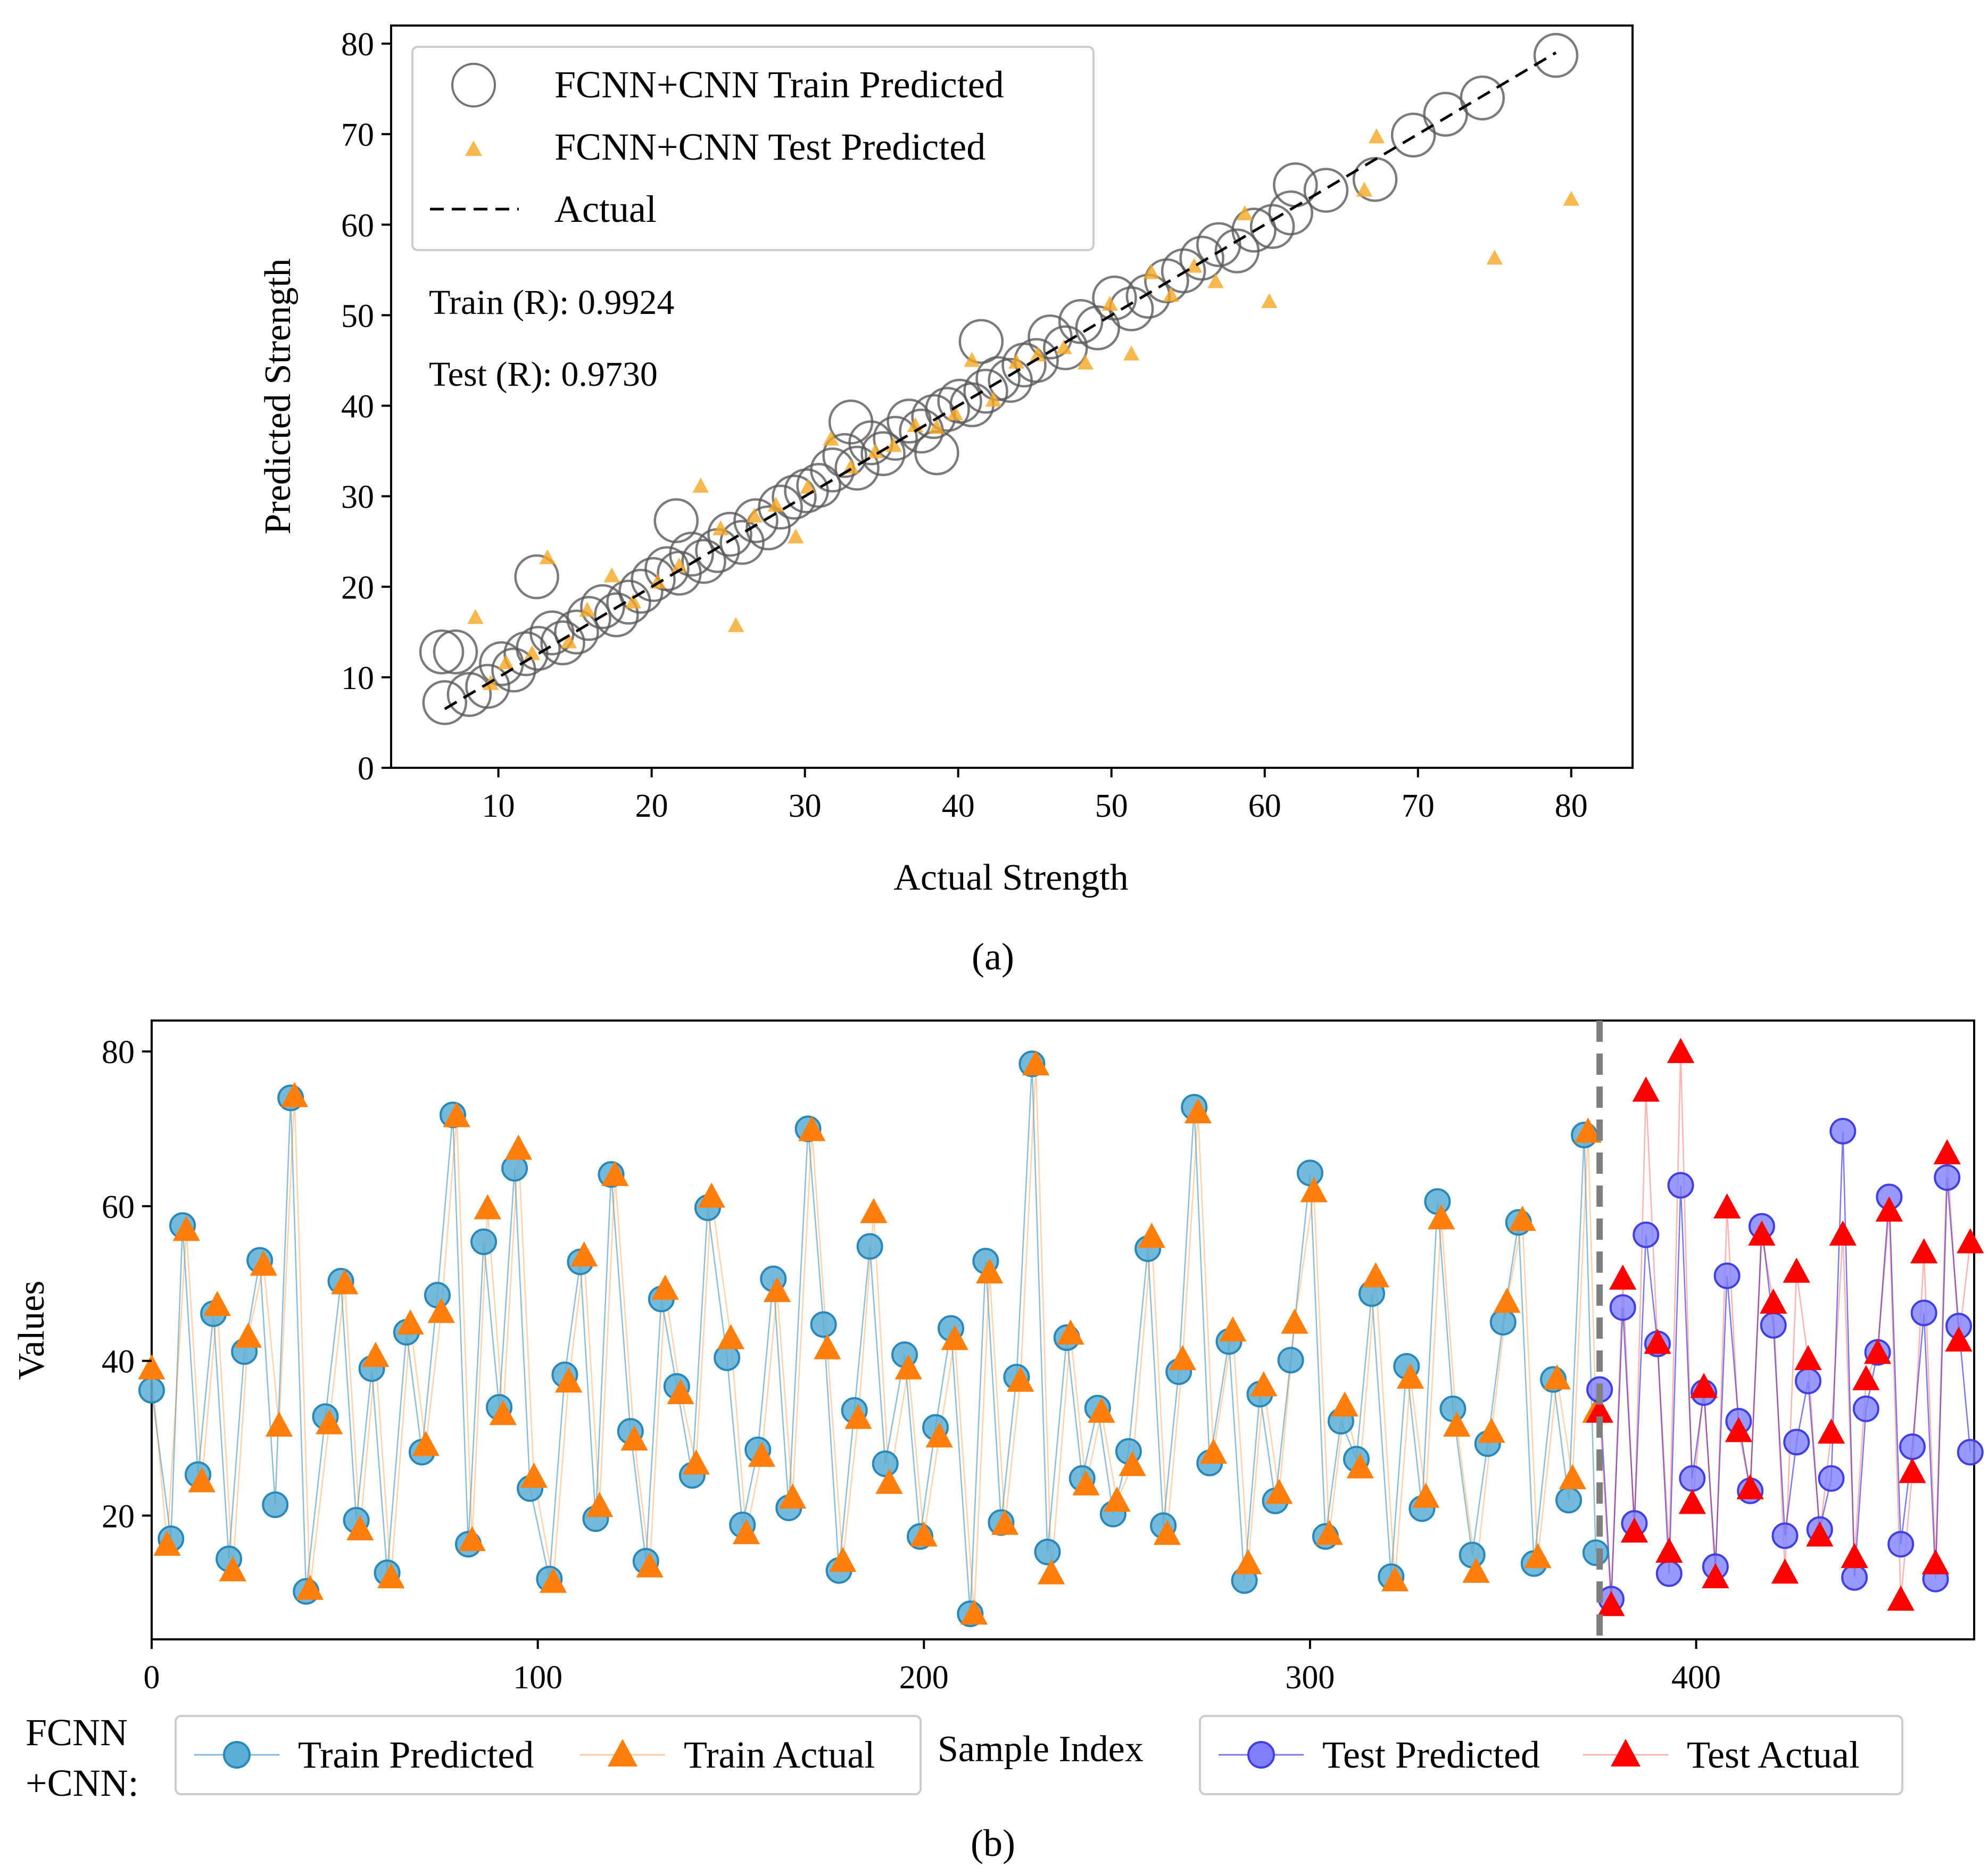 The image size is (1988, 1874). Describe the element at coordinates (1111, 806) in the screenshot. I see `x-tick-label: 50` at that location.